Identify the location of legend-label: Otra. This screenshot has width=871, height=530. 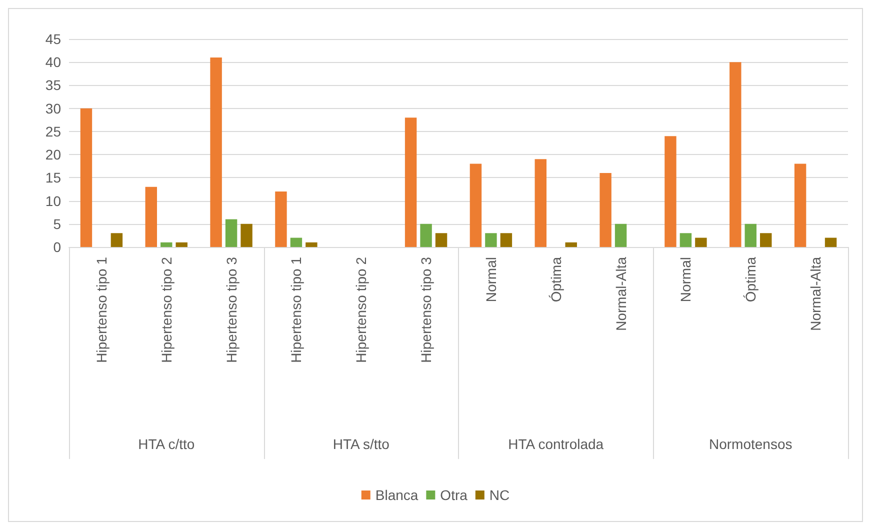
(454, 495).